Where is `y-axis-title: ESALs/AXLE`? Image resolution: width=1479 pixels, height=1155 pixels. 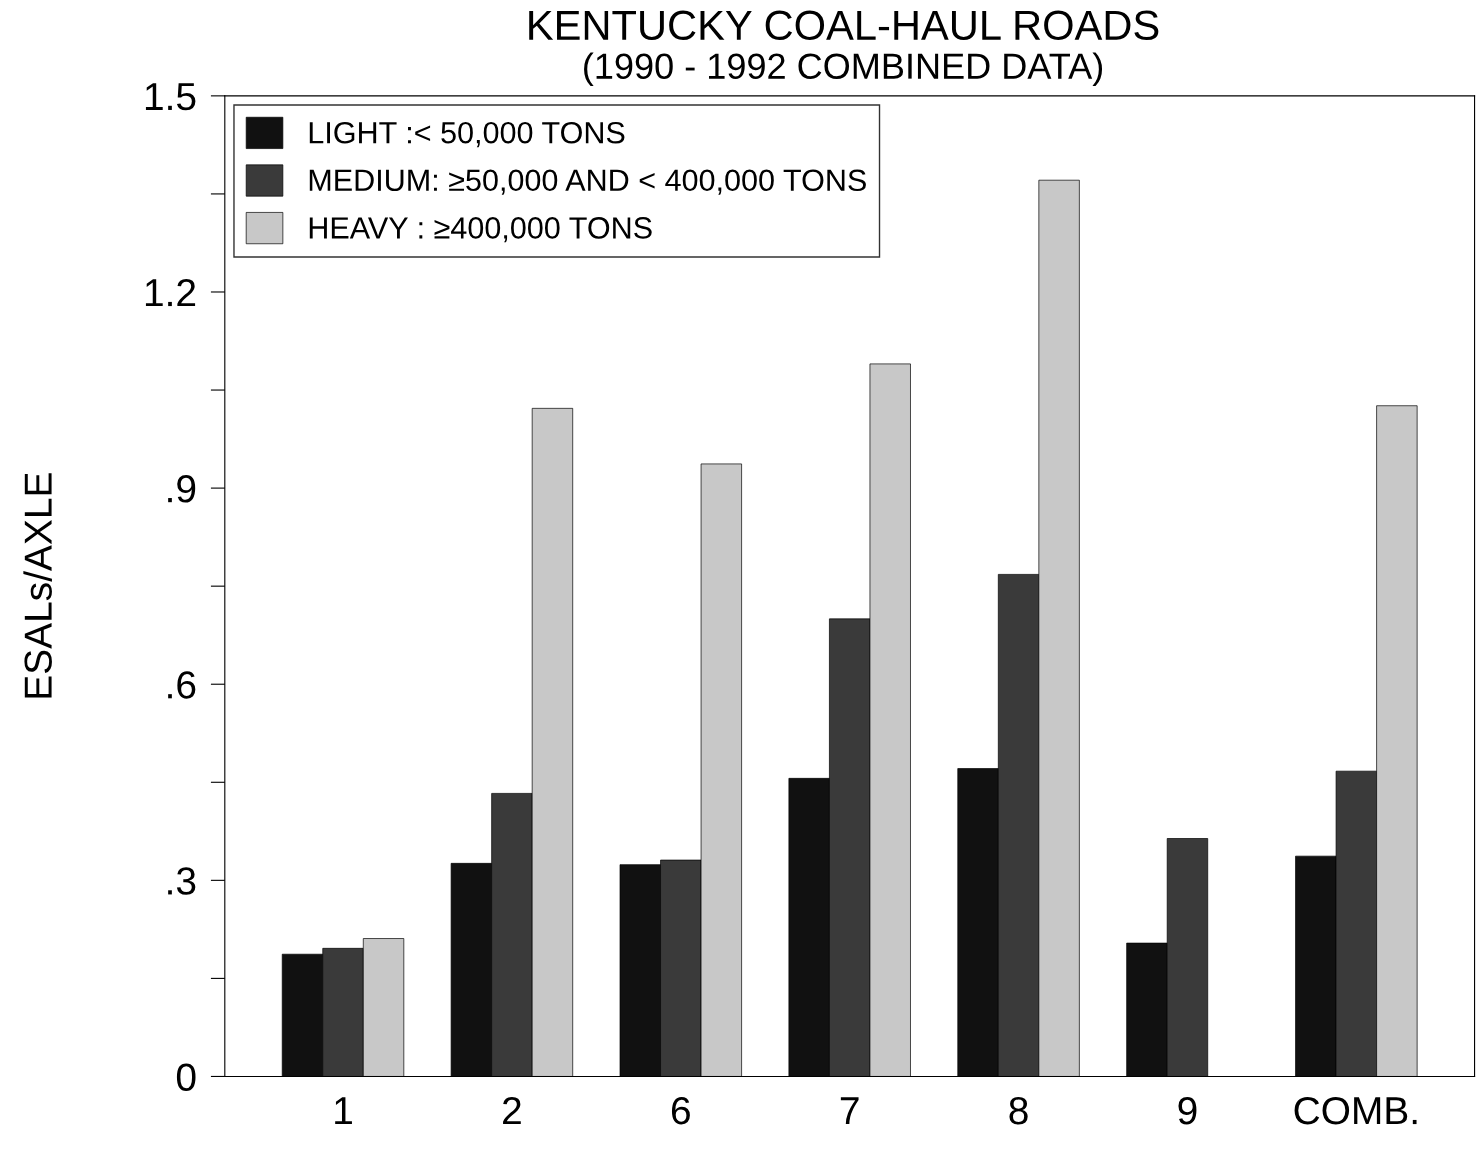 y-axis-title: ESALs/AXLE is located at coordinates (37, 585).